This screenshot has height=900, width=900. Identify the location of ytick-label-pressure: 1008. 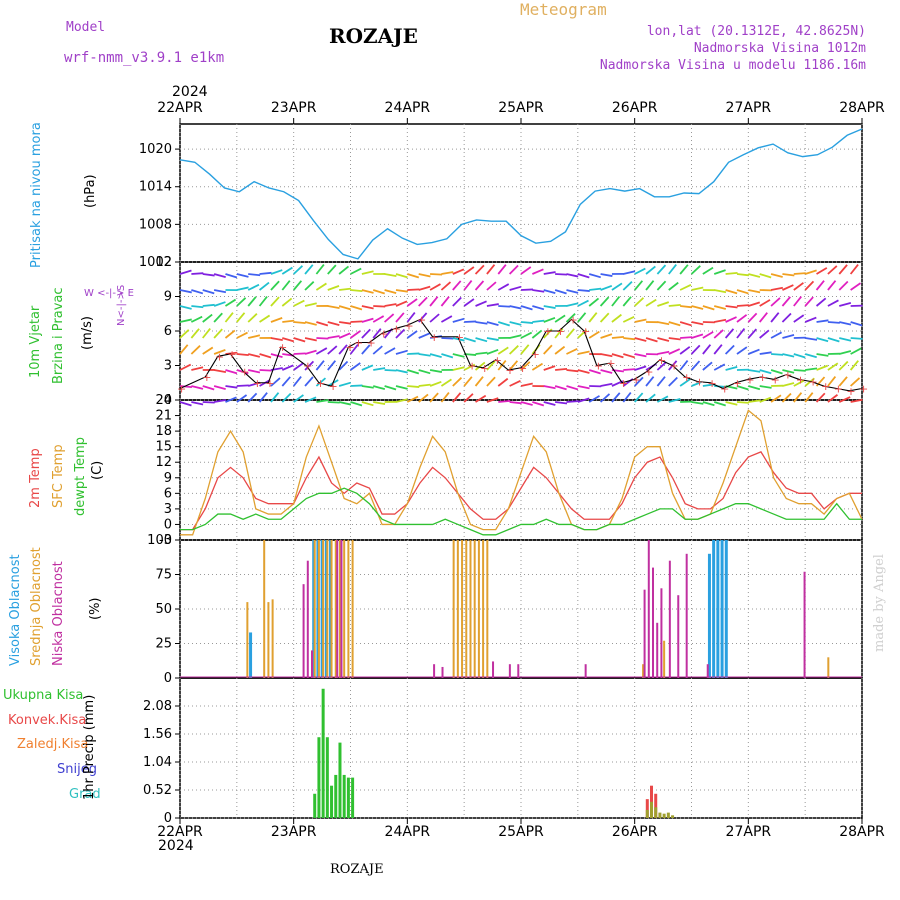
(155, 224).